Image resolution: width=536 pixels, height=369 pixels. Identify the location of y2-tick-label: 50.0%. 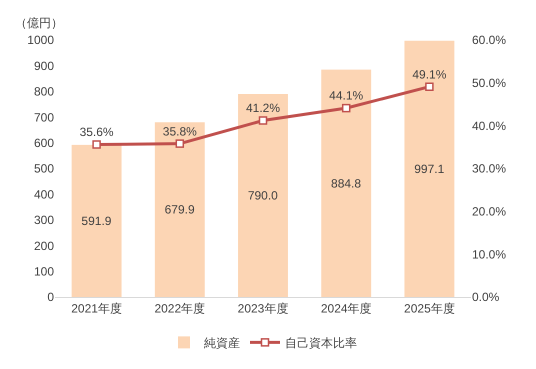
(489, 83).